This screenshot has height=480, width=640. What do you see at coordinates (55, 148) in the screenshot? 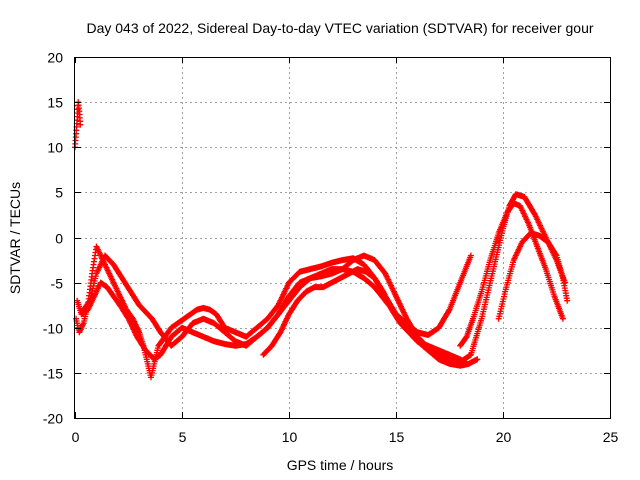
I see `y-tick-label: 10` at bounding box center [55, 148].